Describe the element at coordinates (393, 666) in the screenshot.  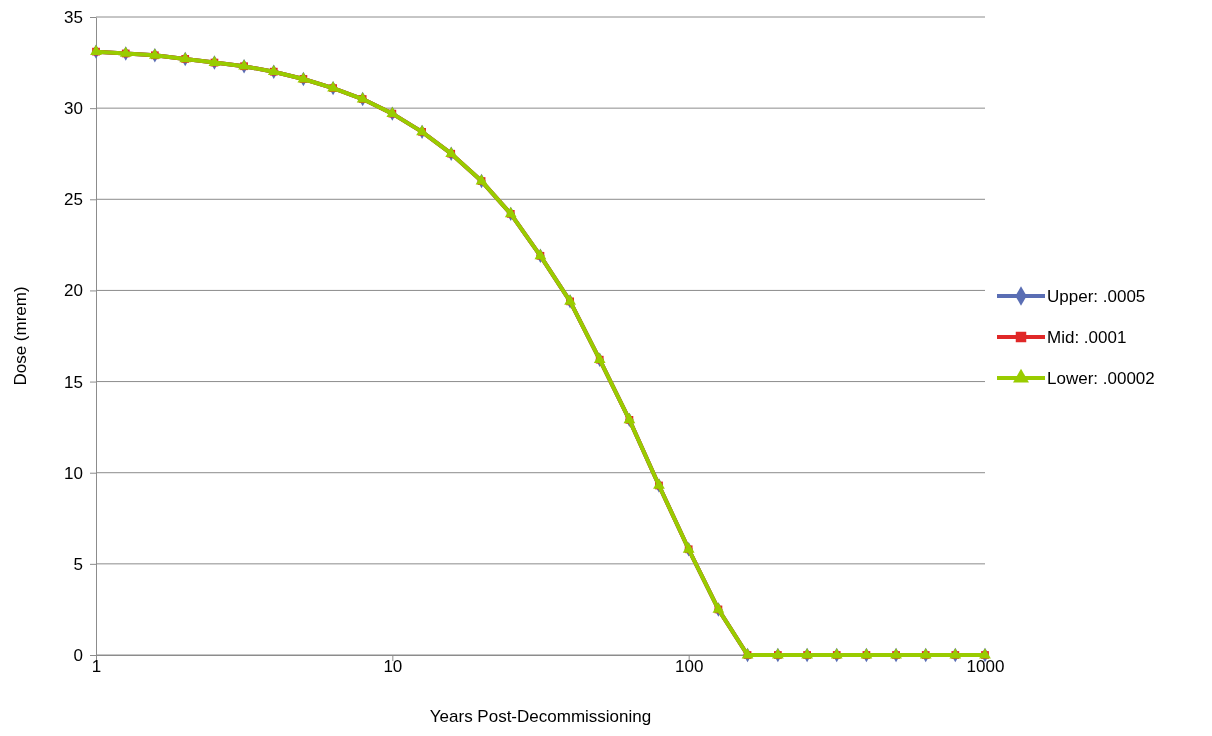
I see `x-tick-label: 10` at that location.